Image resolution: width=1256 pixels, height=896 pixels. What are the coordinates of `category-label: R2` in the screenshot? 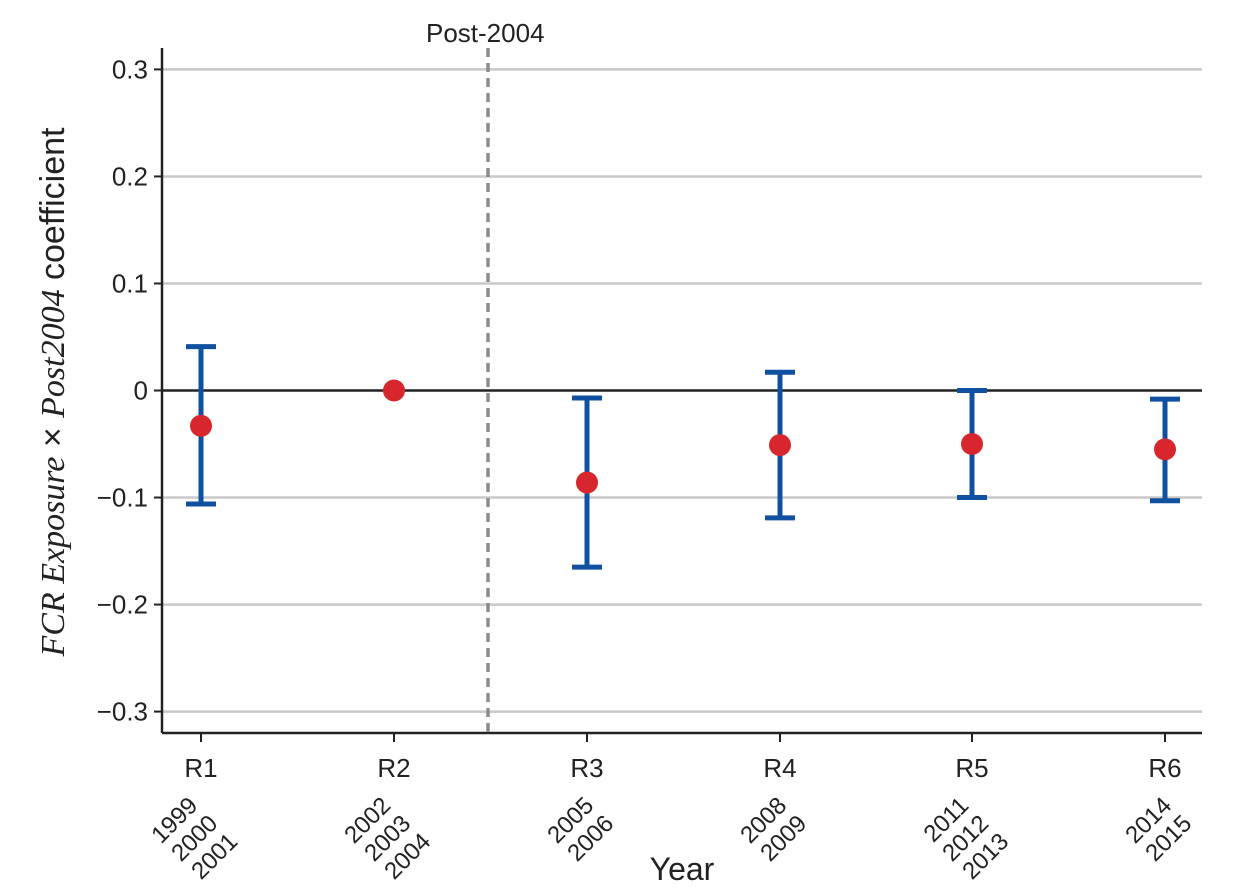 It's located at (393, 768).